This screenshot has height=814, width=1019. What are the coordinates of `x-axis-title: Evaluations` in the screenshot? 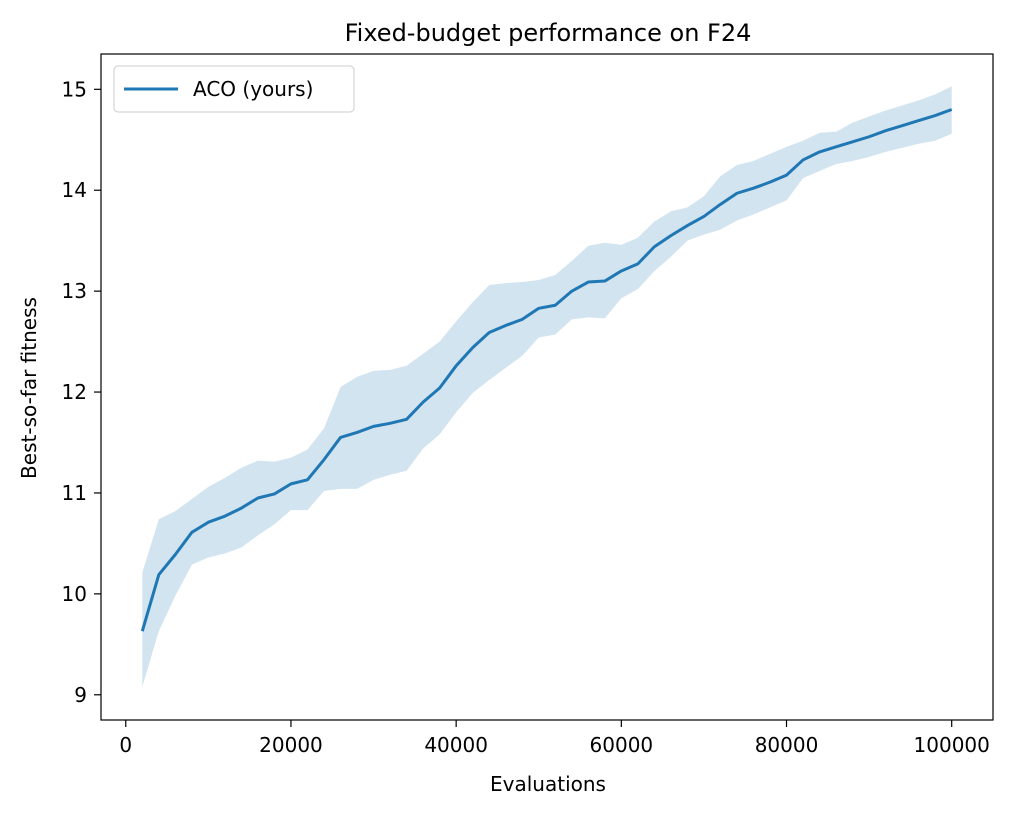 It's located at (548, 784).